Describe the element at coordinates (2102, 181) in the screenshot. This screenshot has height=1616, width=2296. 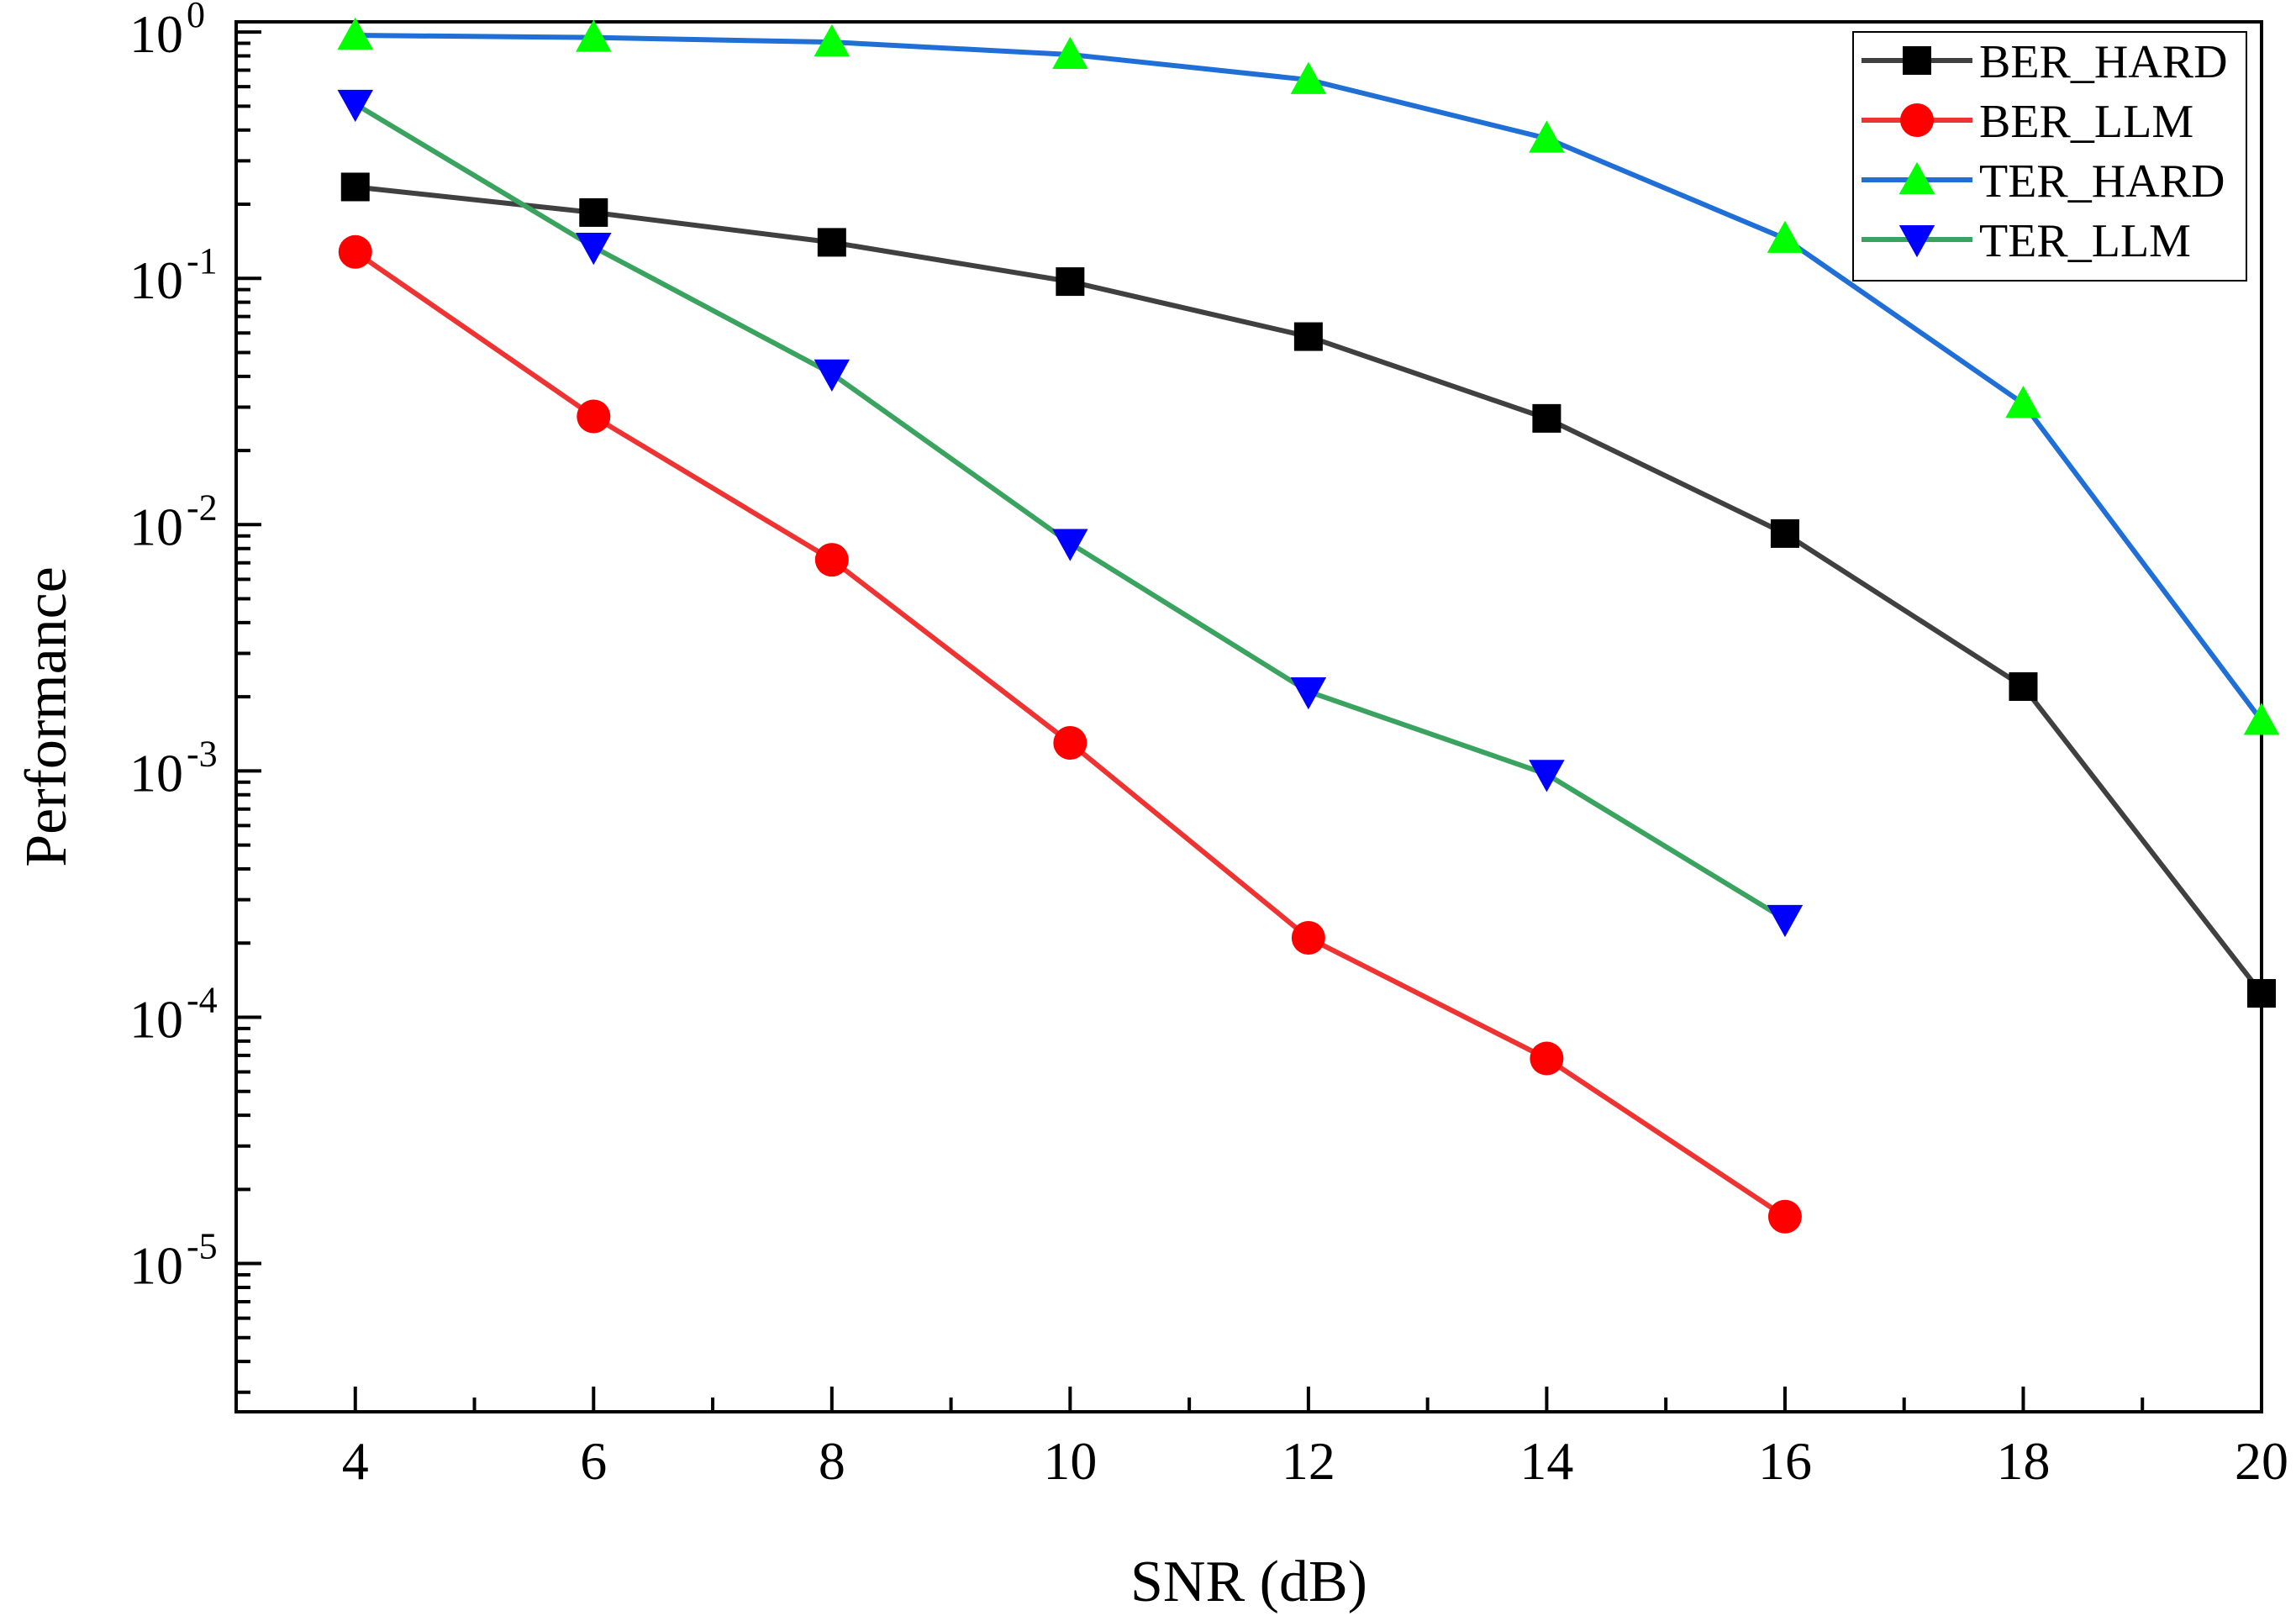
I see `legend-label: TER_HARD` at that location.